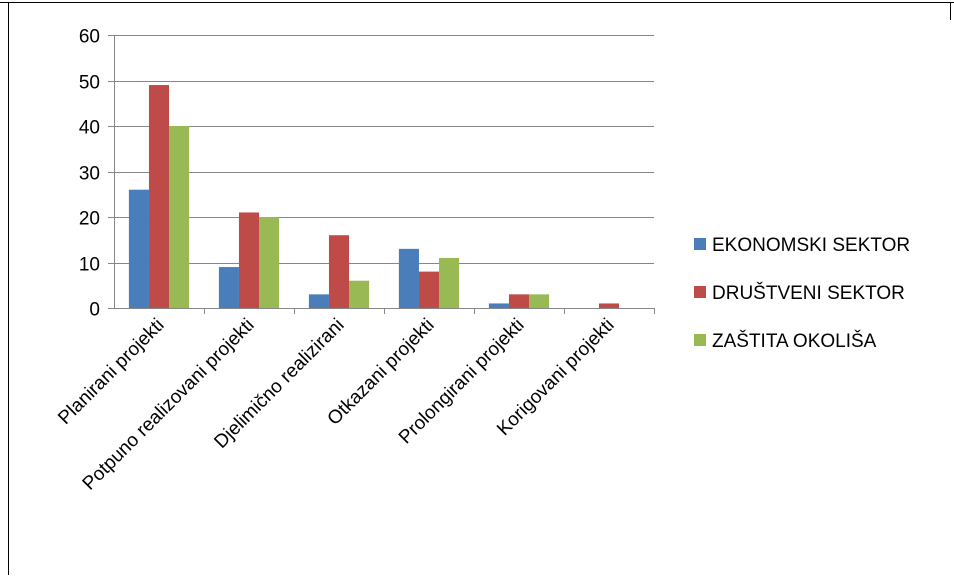 The image size is (954, 580). I want to click on x-tick-label: Potpuno realizovani projekti, so click(169, 405).